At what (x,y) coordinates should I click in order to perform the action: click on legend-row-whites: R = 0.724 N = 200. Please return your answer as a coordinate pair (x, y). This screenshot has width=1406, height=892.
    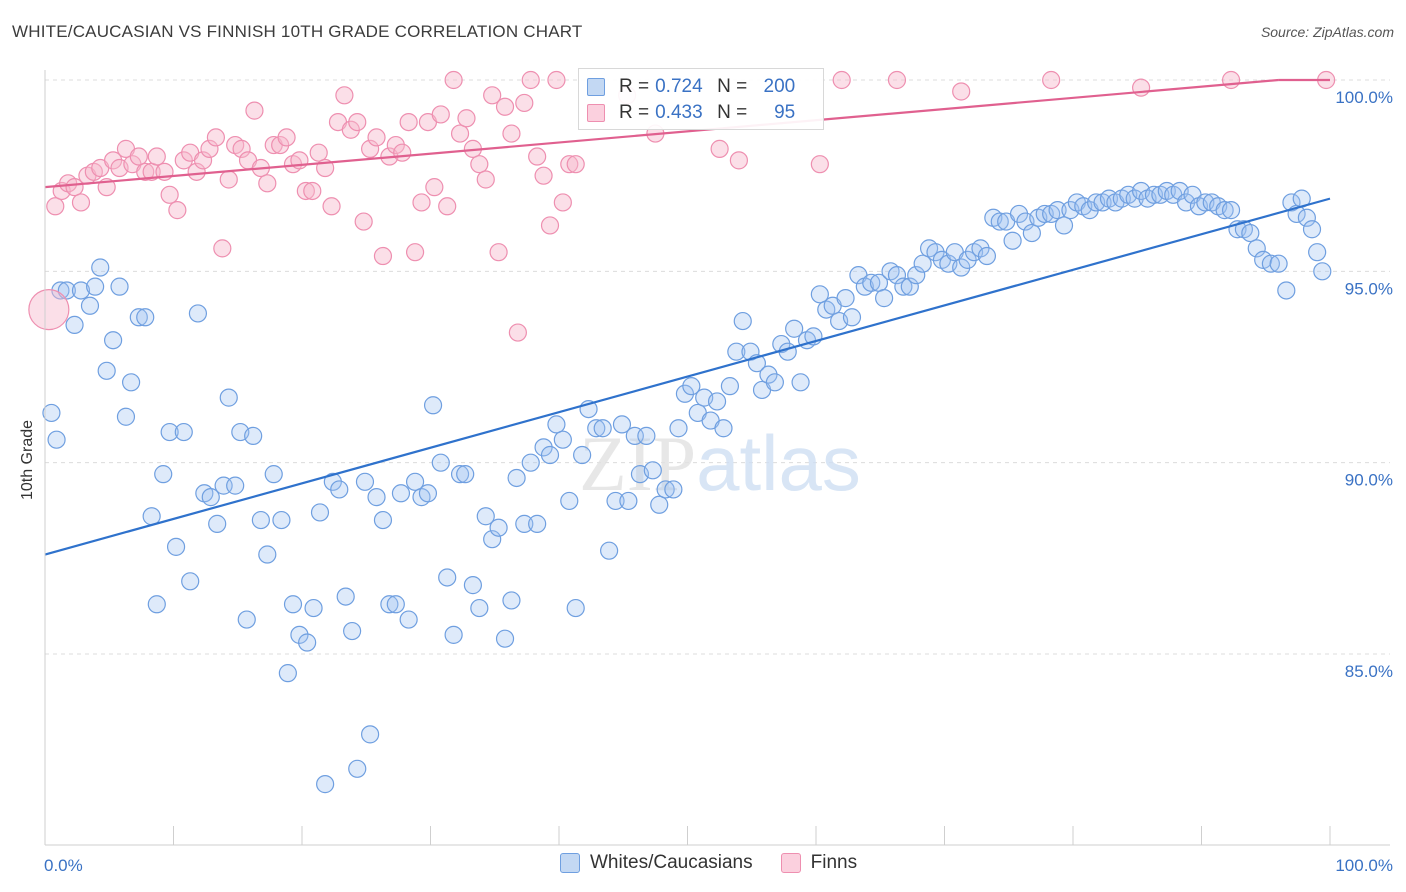
    Looking at the image, I should click on (691, 87).